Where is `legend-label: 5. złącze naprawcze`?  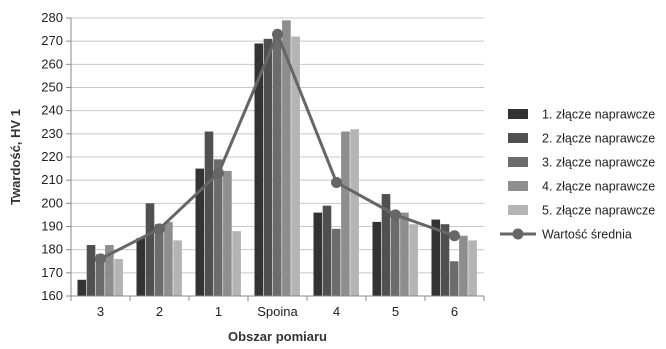
legend-label: 5. złącze naprawcze is located at coordinates (598, 211).